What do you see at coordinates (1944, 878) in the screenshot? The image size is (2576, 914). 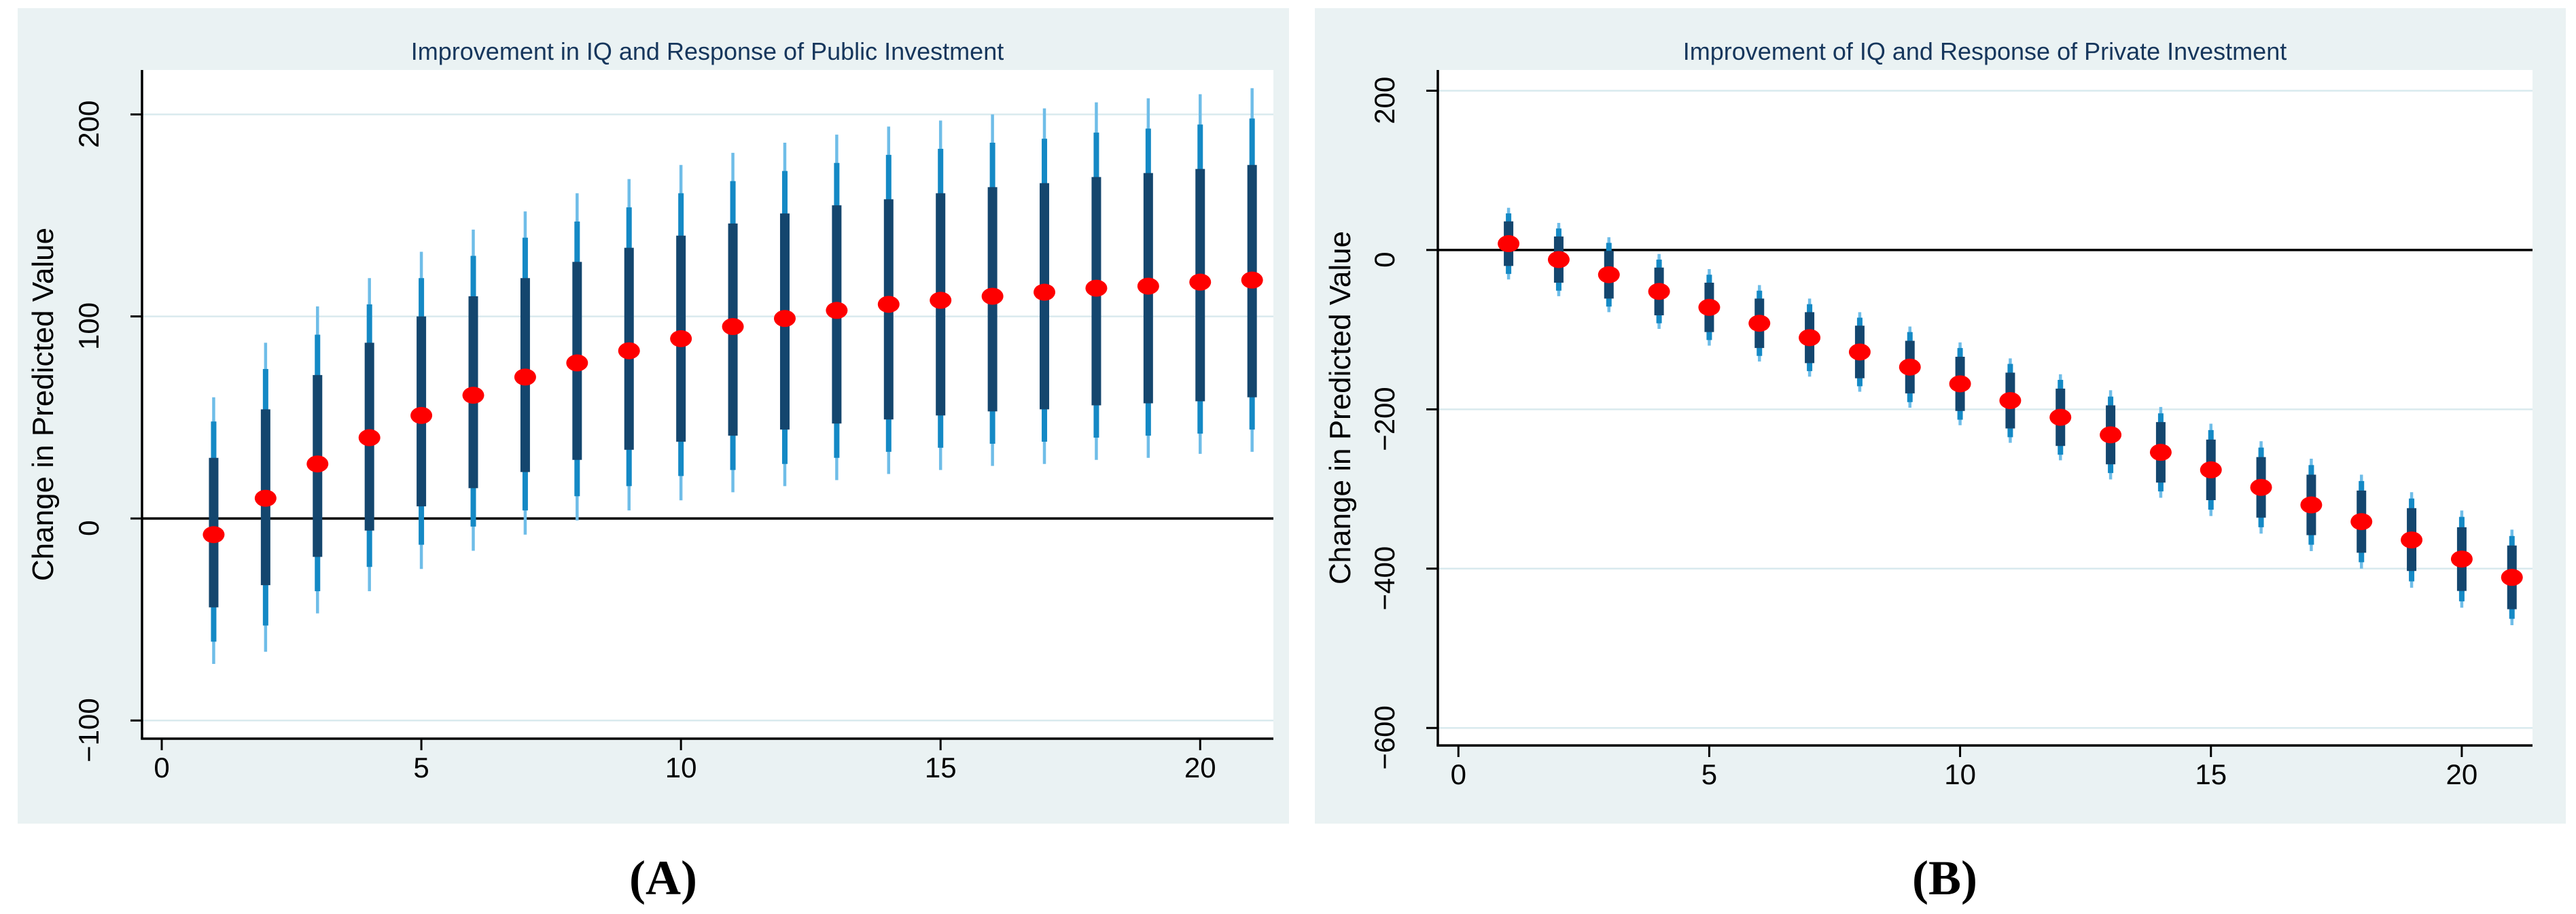 I see `panel-caption-b: (B)` at bounding box center [1944, 878].